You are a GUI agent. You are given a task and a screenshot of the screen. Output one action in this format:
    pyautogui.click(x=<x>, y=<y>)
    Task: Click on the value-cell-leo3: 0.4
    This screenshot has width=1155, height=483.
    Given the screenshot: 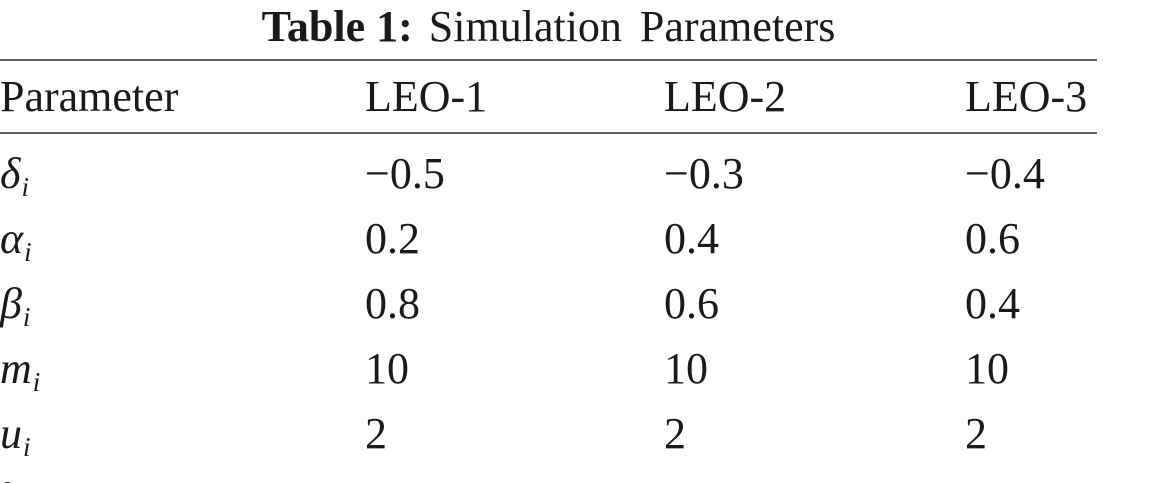 What is the action you would take?
    pyautogui.click(x=992, y=303)
    